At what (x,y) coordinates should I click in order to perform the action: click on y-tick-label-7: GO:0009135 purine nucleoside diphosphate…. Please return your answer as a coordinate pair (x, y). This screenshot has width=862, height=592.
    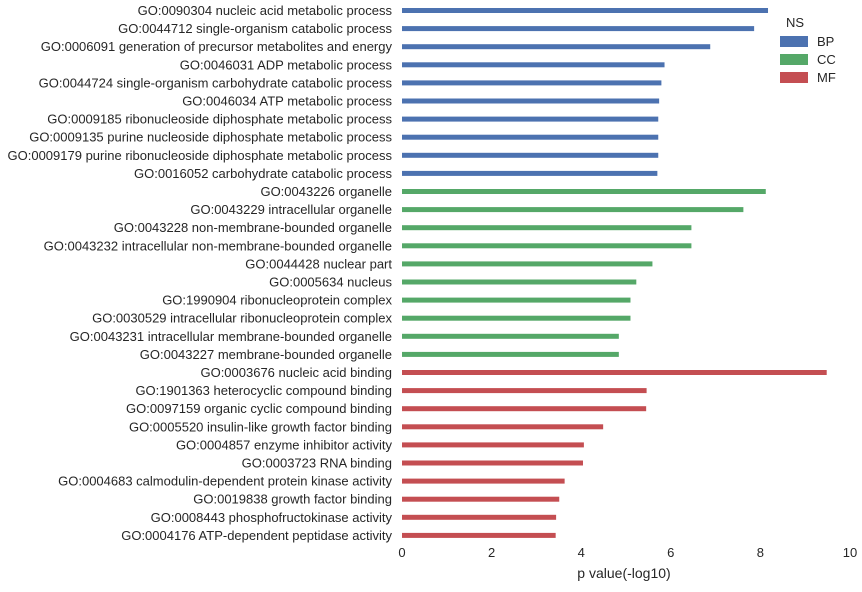
    Looking at the image, I should click on (210, 137).